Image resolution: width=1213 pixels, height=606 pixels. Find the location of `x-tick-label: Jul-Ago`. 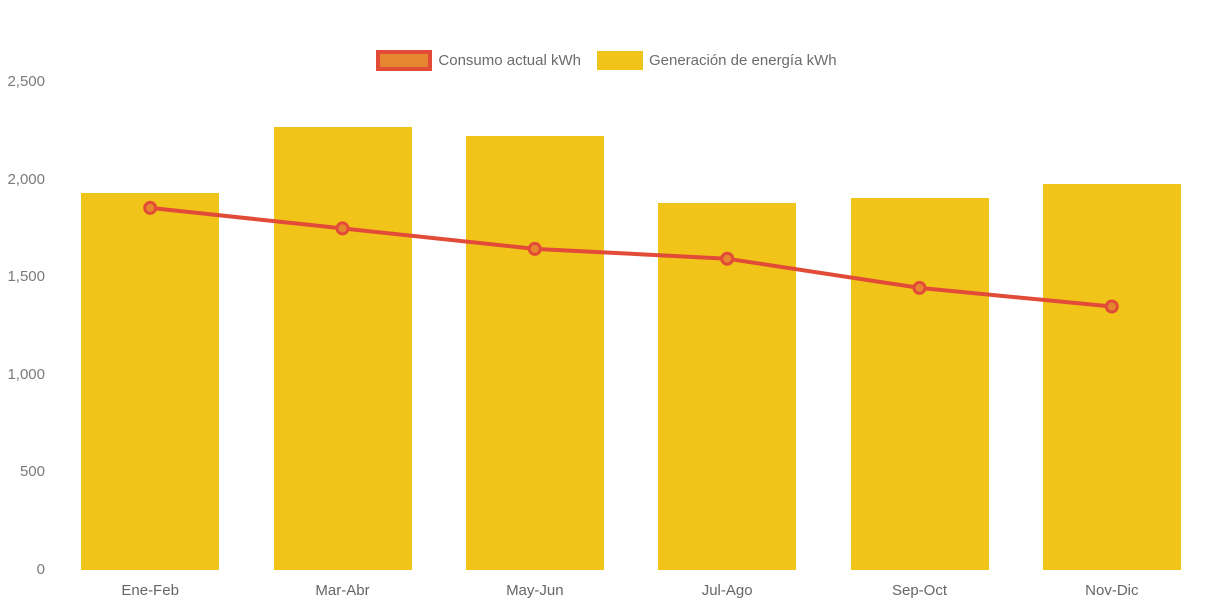

x-tick-label: Jul-Ago is located at coordinates (727, 590).